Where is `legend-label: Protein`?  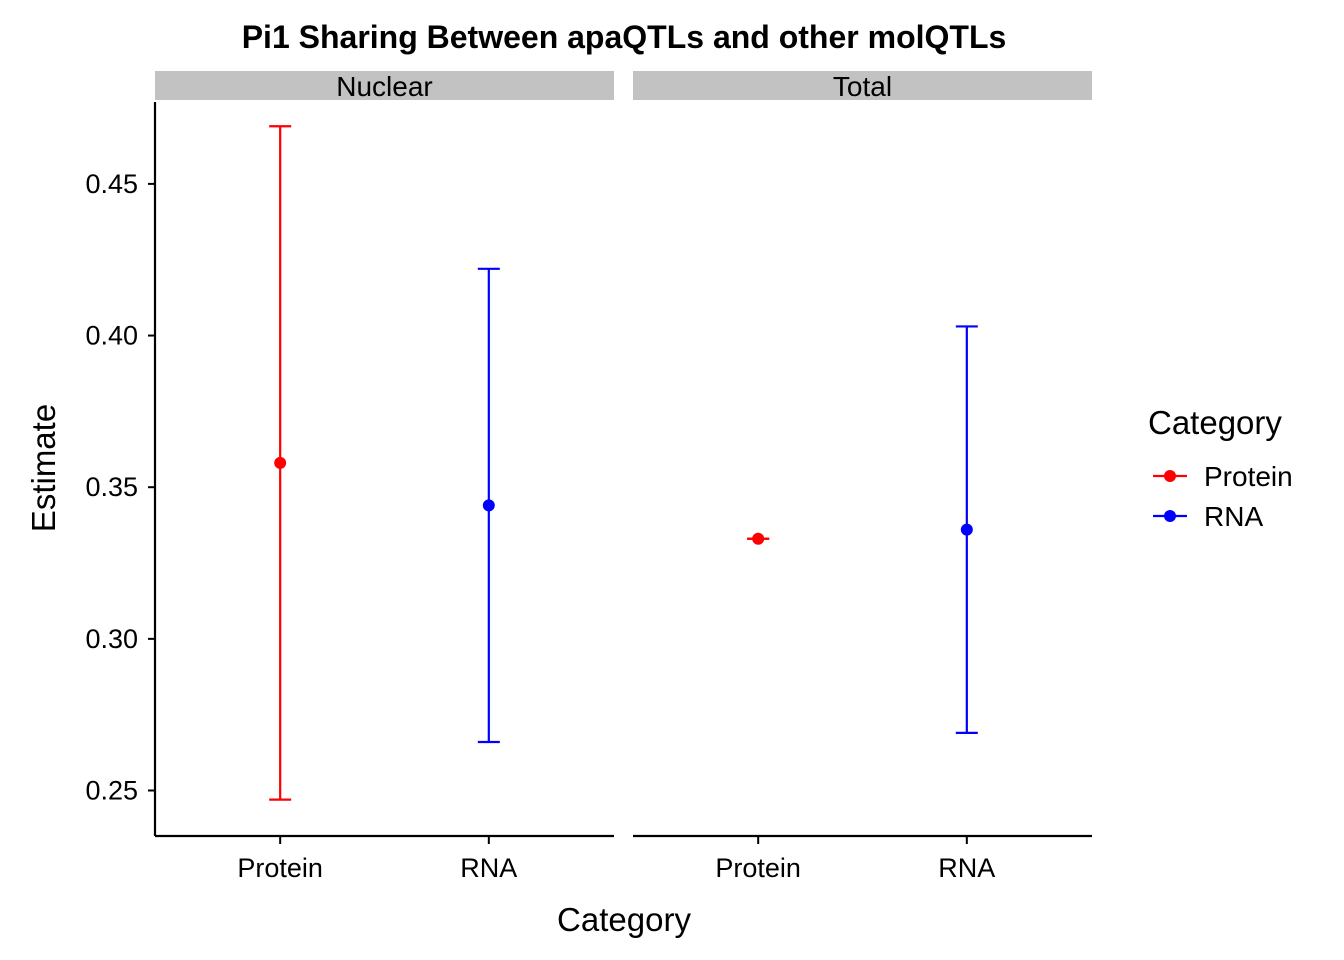
legend-label: Protein is located at coordinates (1248, 476).